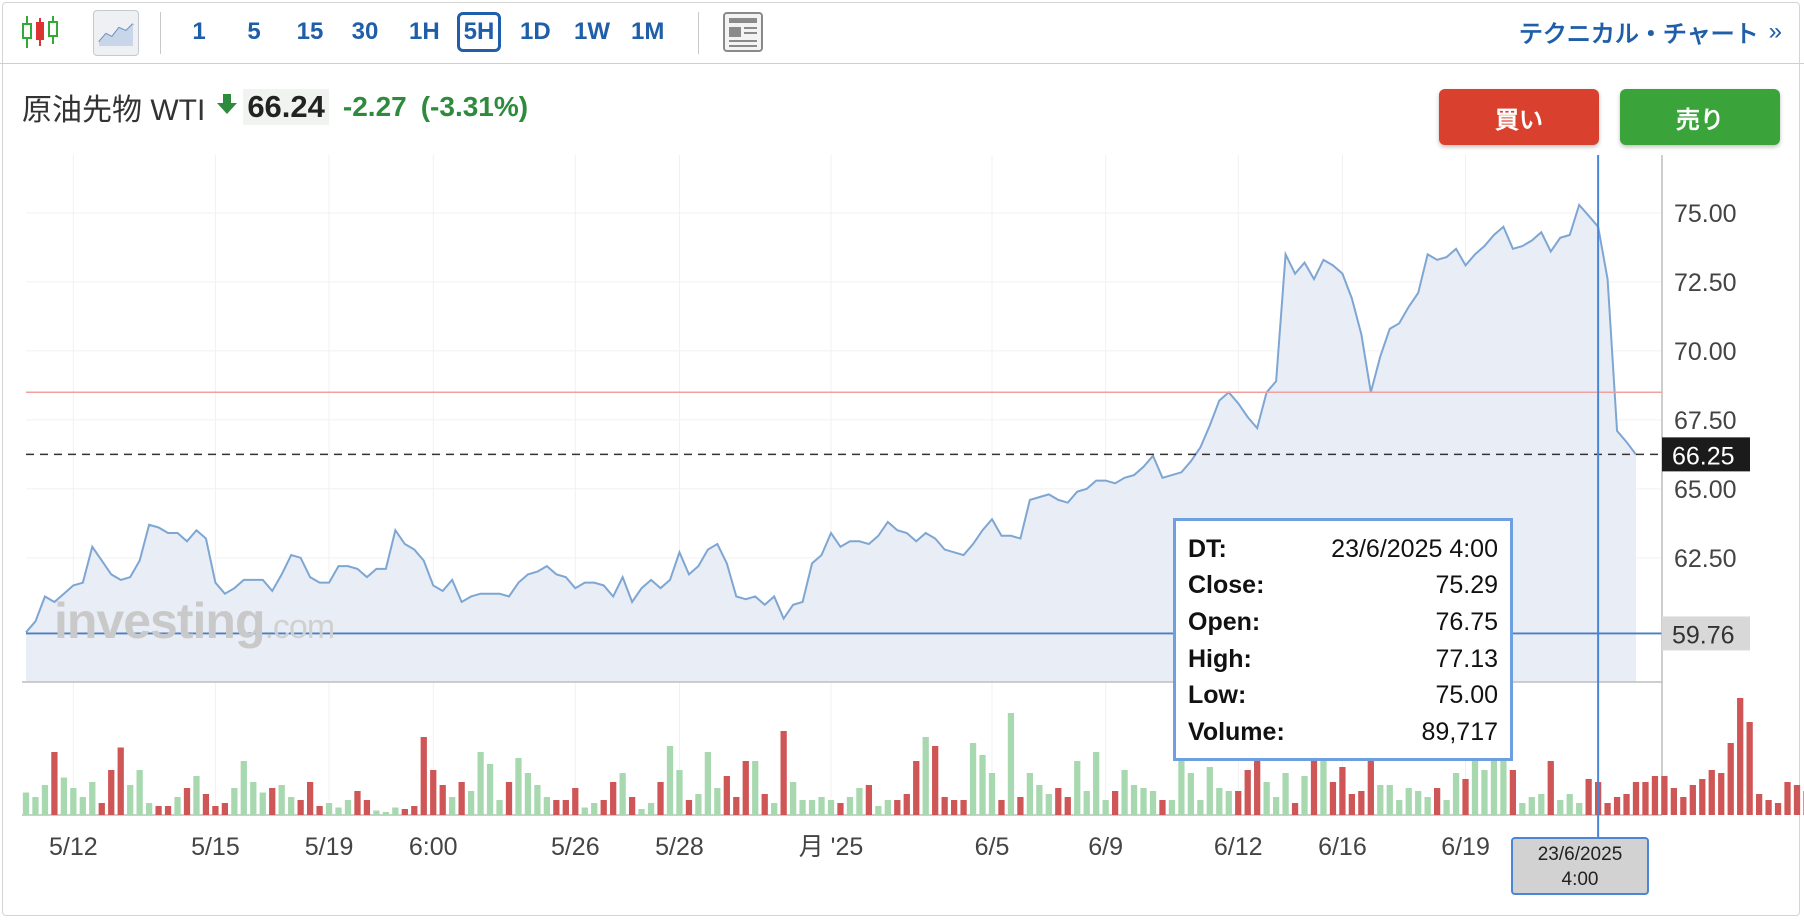 This screenshot has height=920, width=1804. What do you see at coordinates (1650, 31) in the screenshot?
I see `technical-chart-link: テクニカル・チャート »` at bounding box center [1650, 31].